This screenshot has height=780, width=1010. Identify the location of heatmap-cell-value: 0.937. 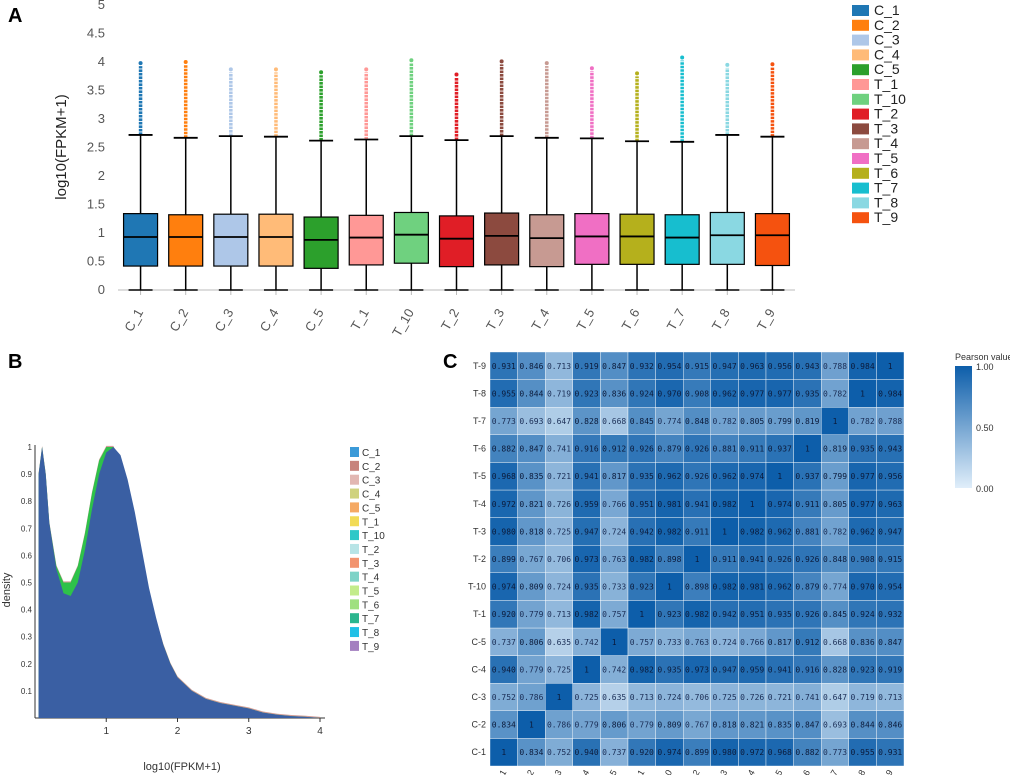
(780, 449).